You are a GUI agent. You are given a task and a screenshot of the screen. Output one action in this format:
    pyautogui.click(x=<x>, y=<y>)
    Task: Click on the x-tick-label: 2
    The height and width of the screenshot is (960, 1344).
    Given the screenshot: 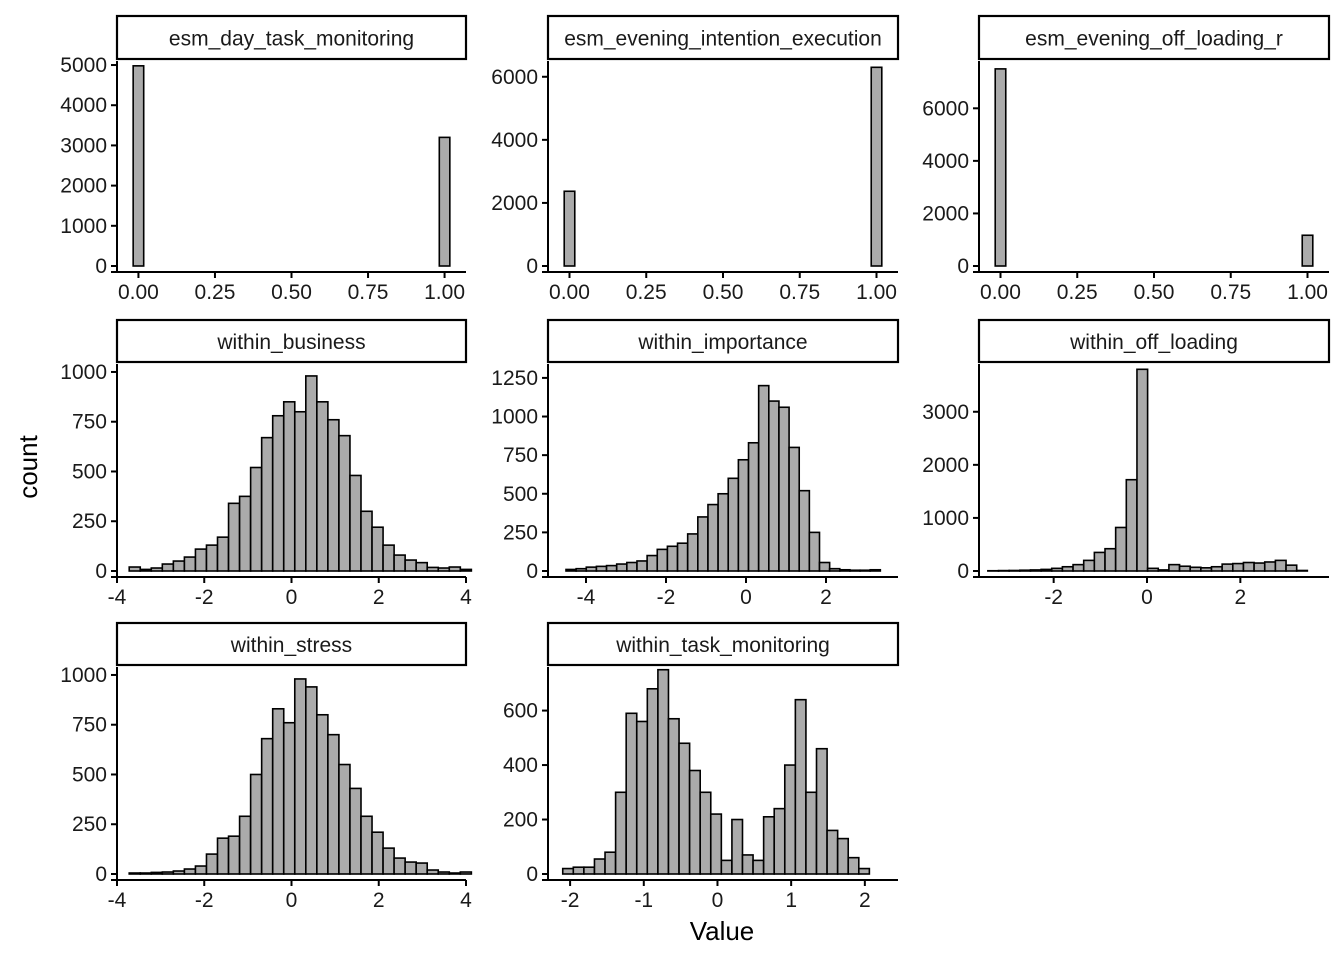 What is the action you would take?
    pyautogui.click(x=379, y=900)
    